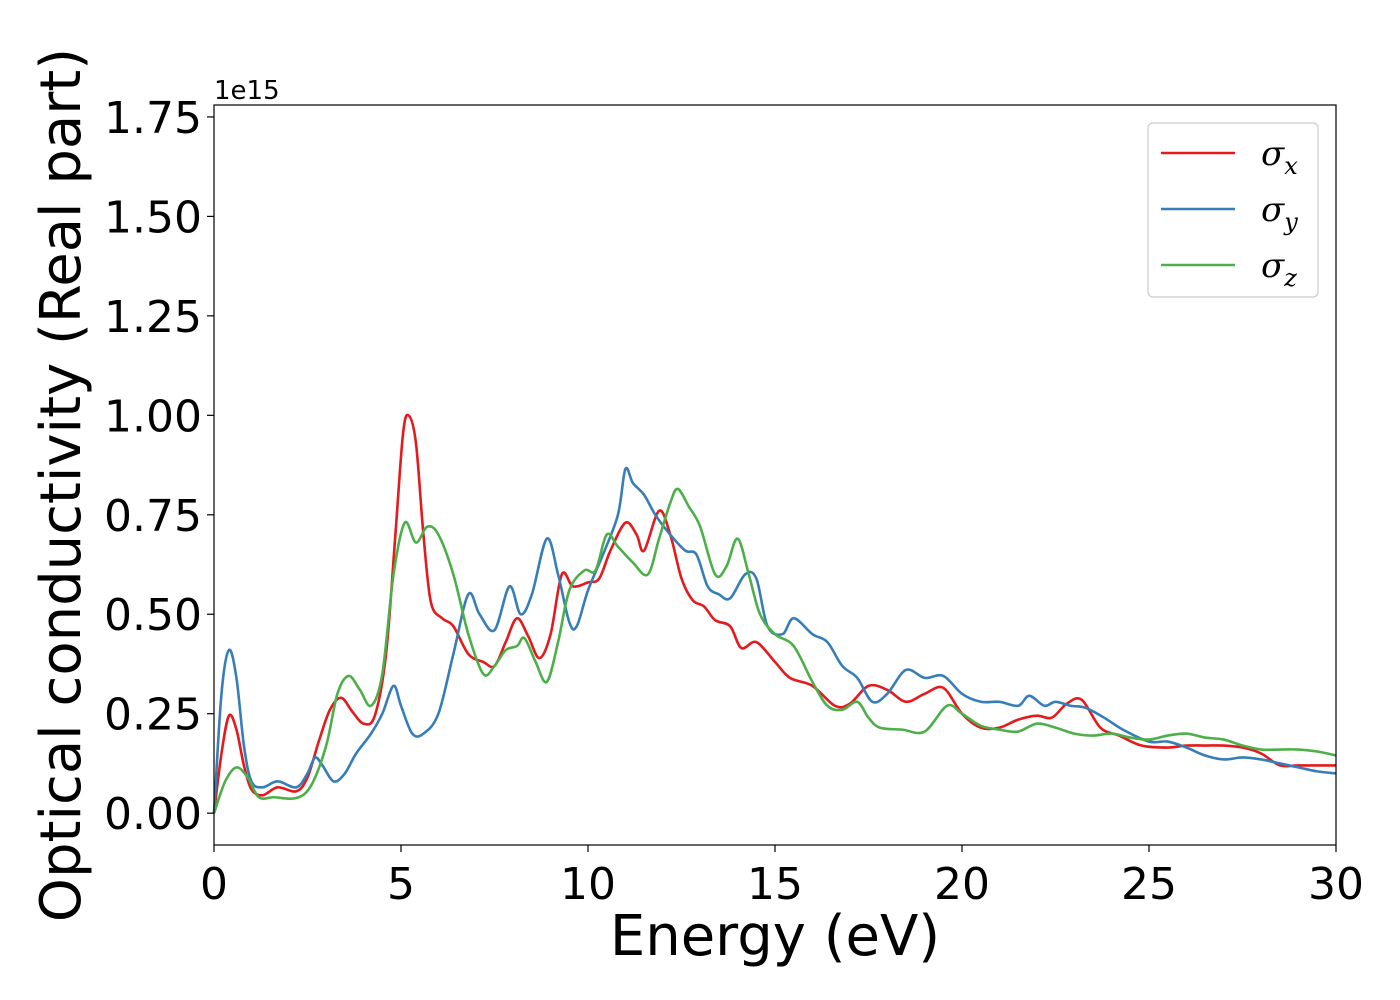 This screenshot has height=1000, width=1400. What do you see at coordinates (401, 884) in the screenshot?
I see `x-tick-label: 5` at bounding box center [401, 884].